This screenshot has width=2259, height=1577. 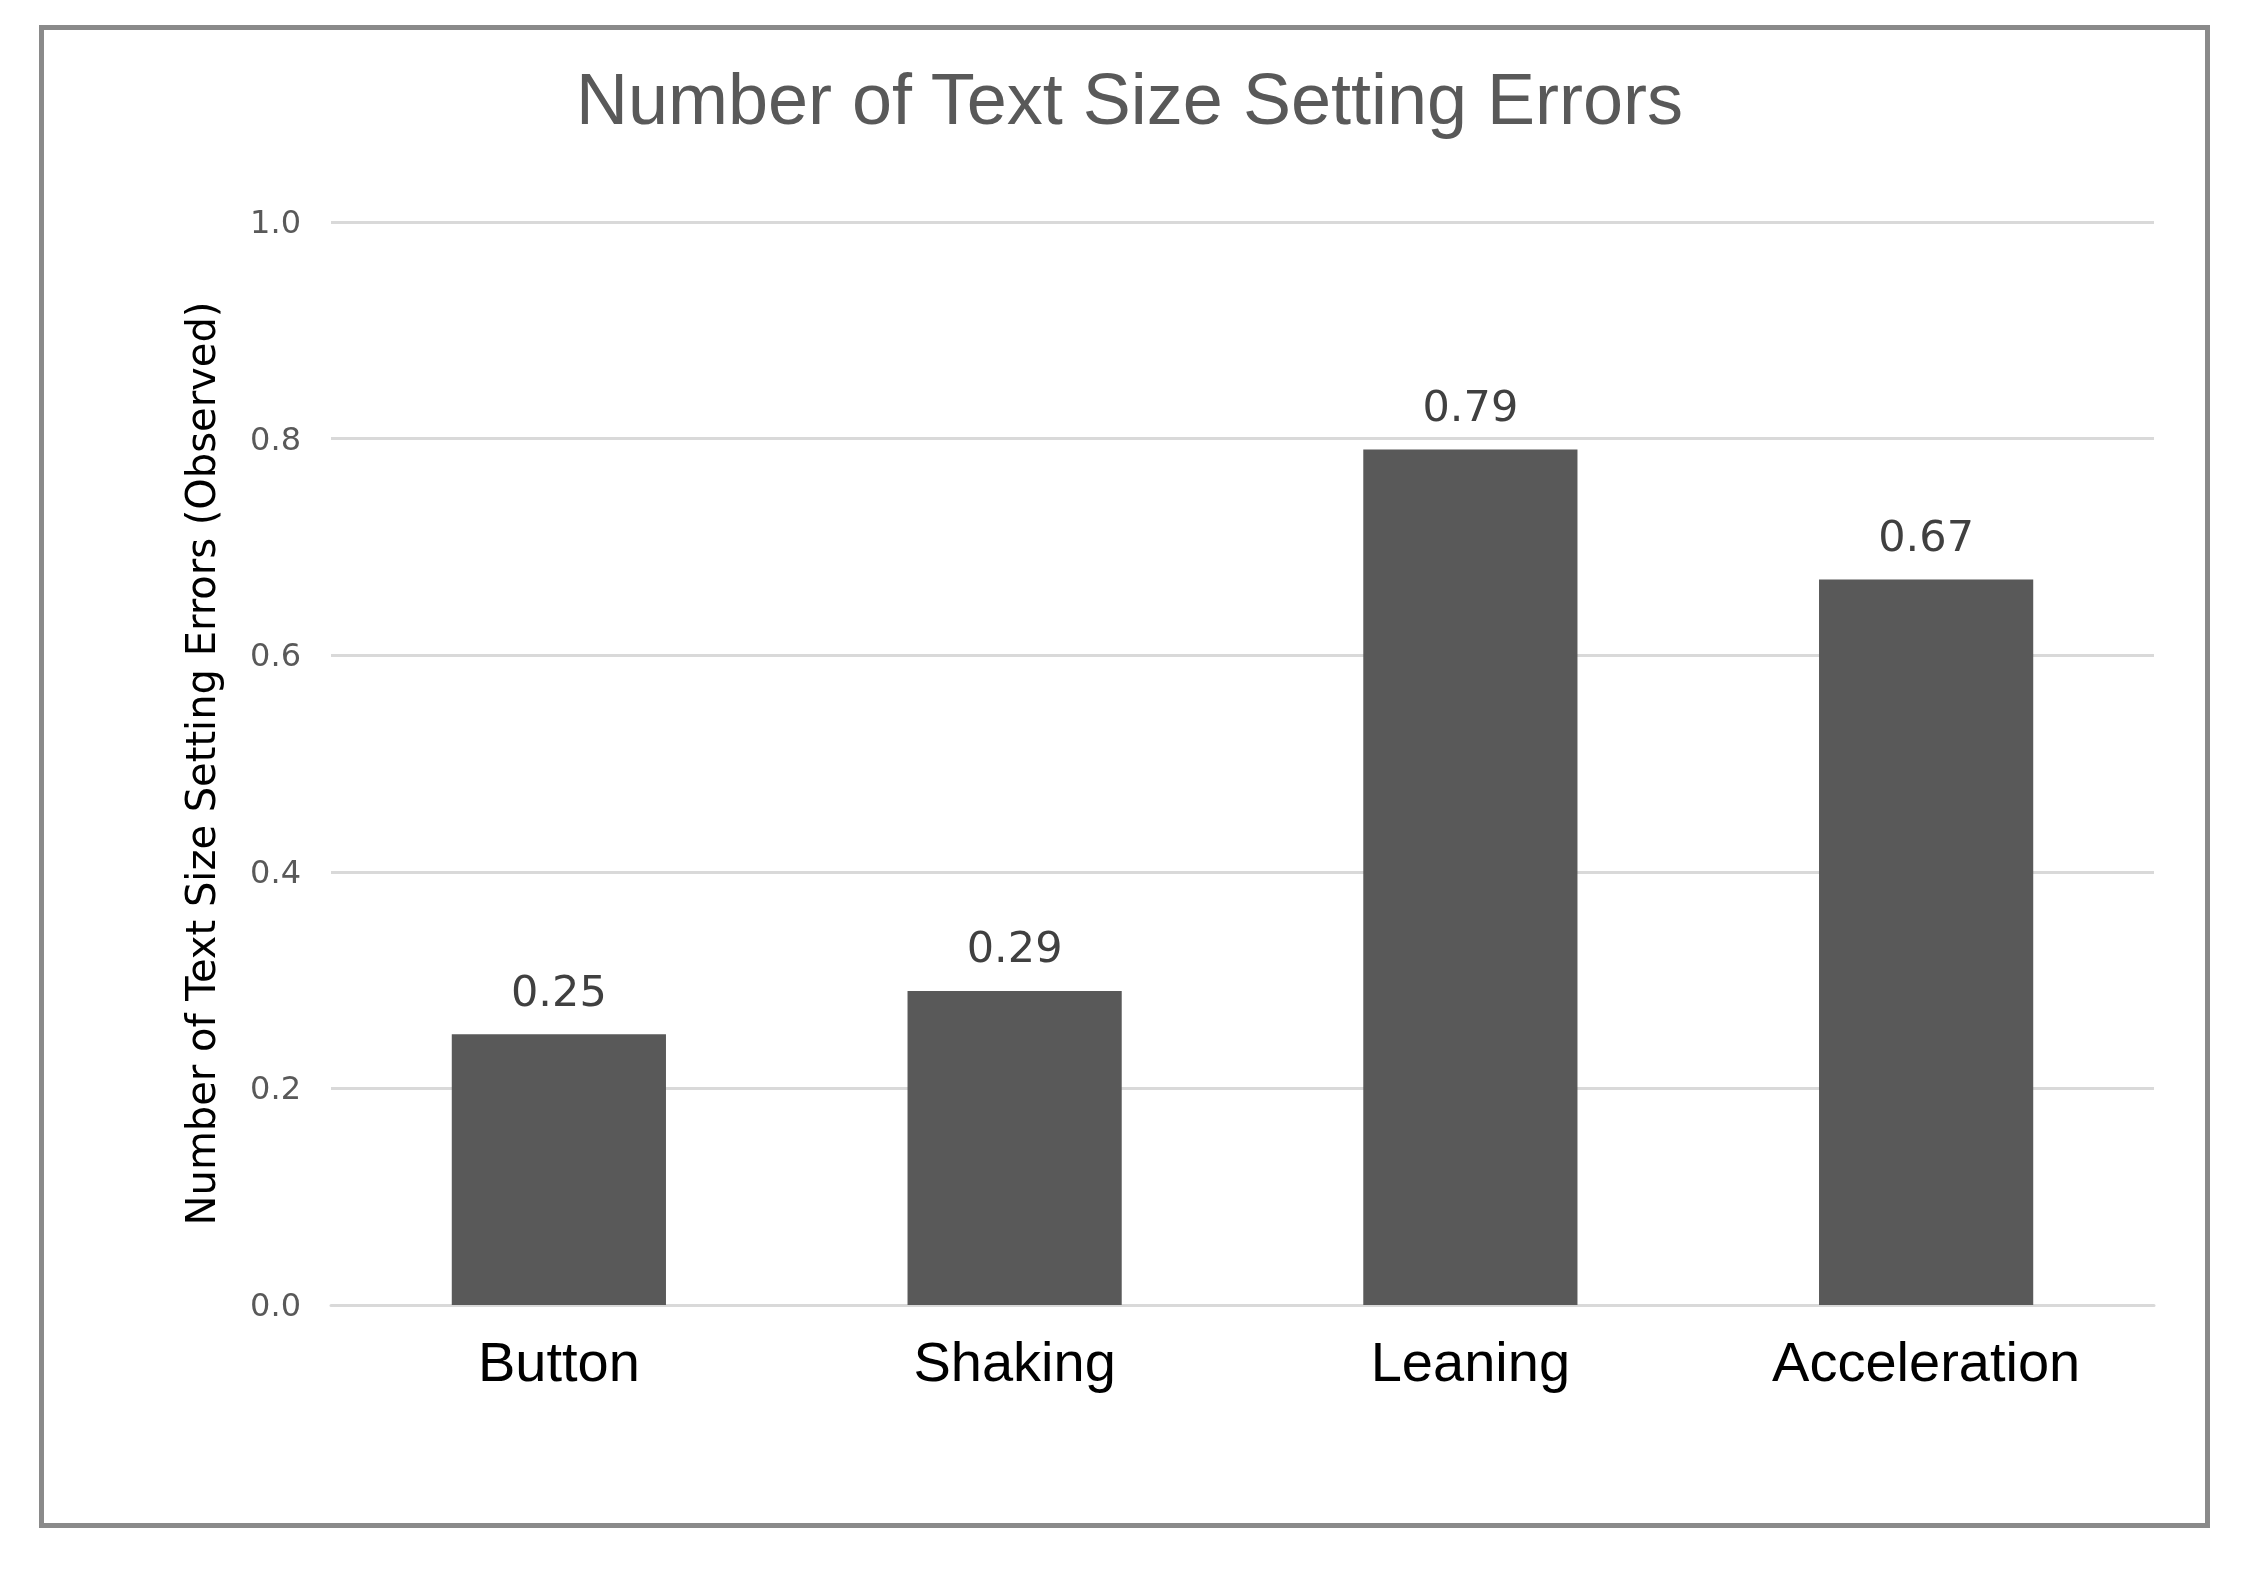 I want to click on x-tick-label: Shaking, so click(x=1014, y=1361).